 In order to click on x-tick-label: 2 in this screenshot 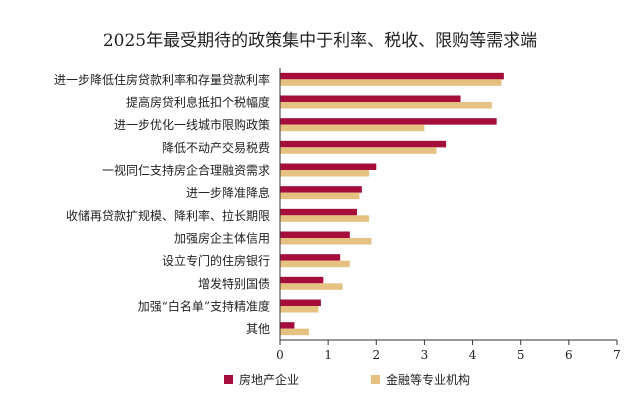, I will do `click(376, 355)`.